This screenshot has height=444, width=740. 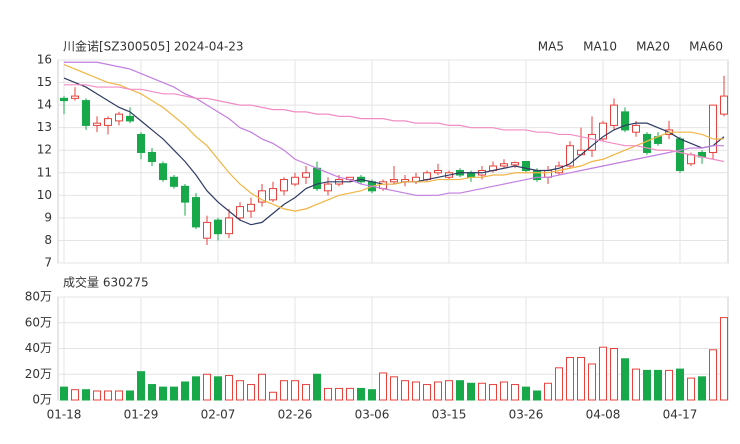 What do you see at coordinates (38, 374) in the screenshot?
I see `y-tick-label: 20万` at bounding box center [38, 374].